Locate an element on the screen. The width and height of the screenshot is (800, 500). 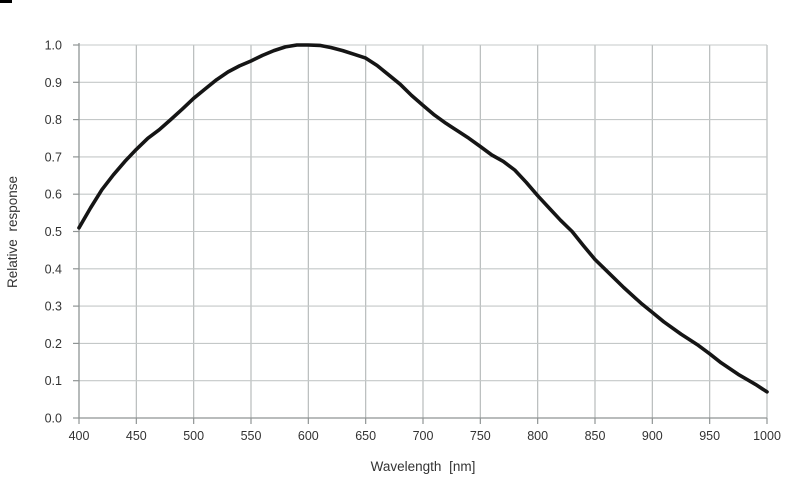
x-tick-label: 600 is located at coordinates (308, 436).